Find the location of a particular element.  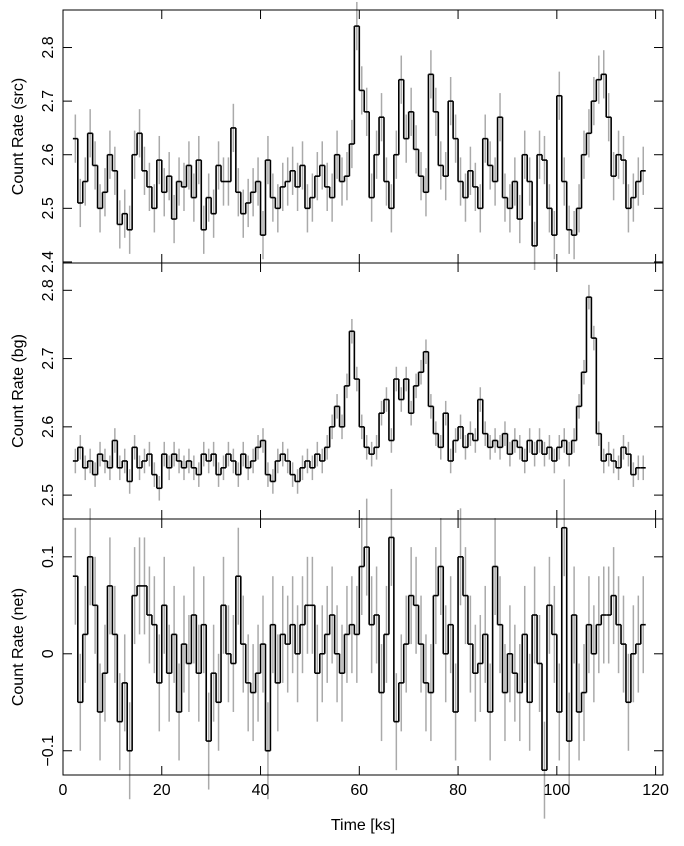

x-tick-label: 60 is located at coordinates (359, 790).